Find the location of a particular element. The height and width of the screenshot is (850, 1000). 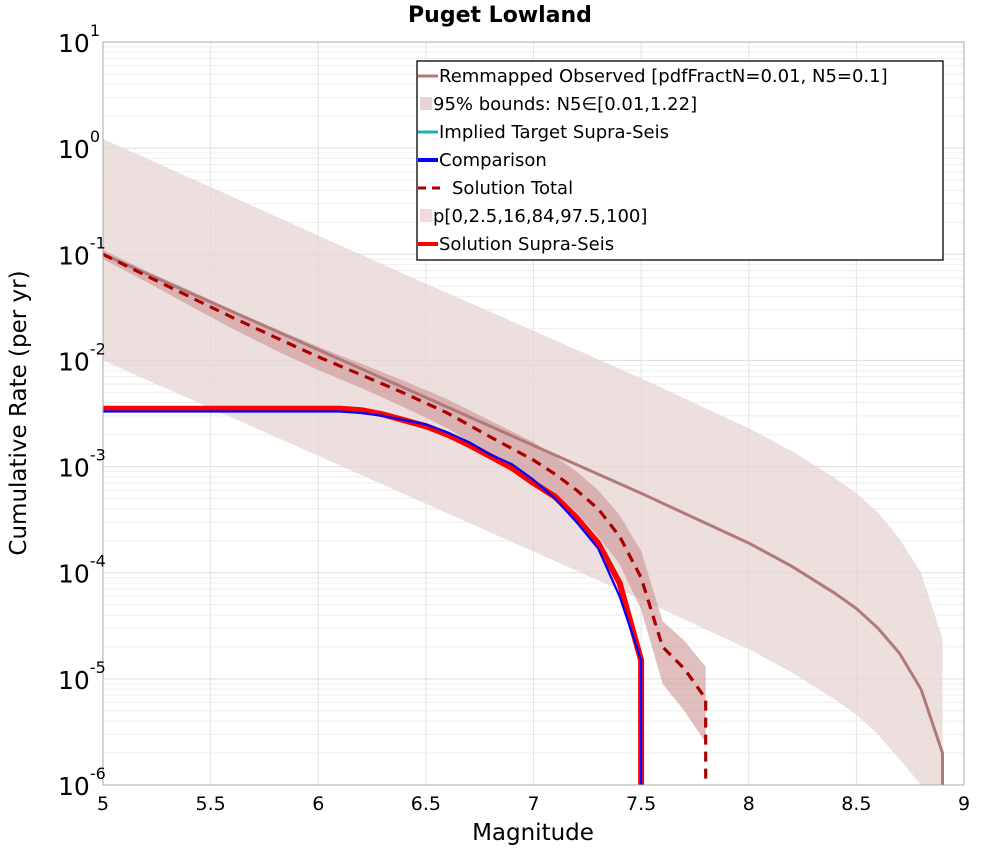

legend-item: Comparison is located at coordinates (482, 160).